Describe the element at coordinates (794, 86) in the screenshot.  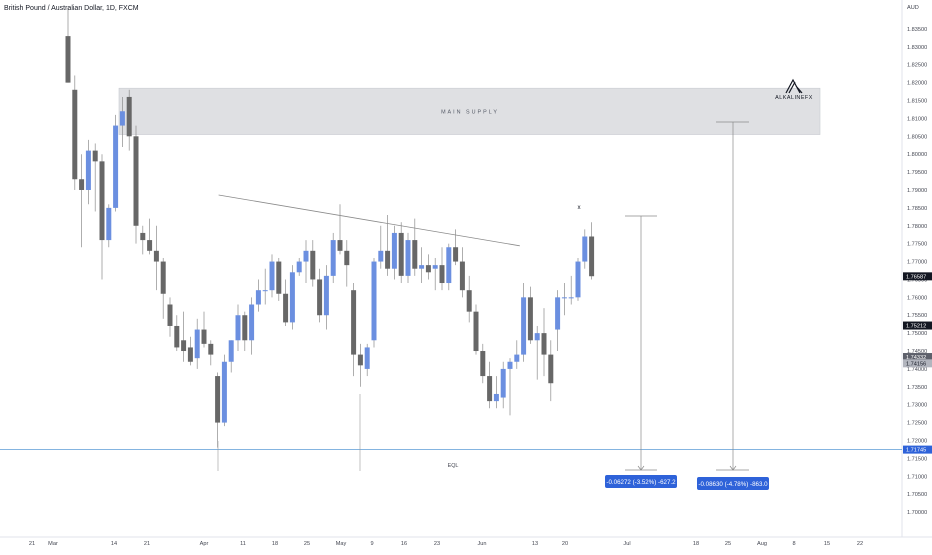
I see `alkalinefx-logo-mark` at that location.